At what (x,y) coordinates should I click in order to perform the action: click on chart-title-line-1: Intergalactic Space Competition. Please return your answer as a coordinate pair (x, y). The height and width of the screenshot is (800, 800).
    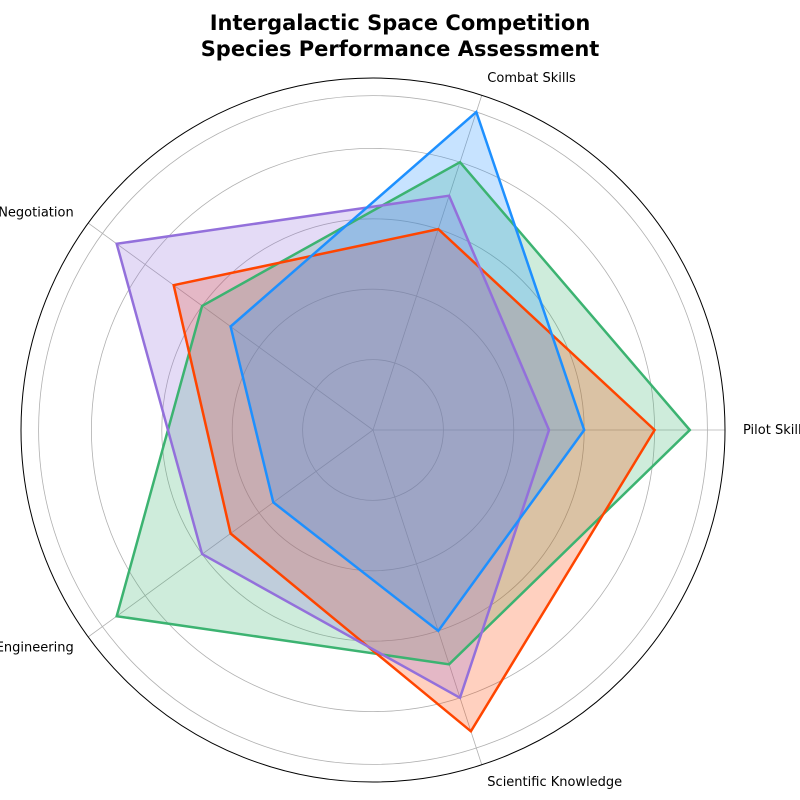
    Looking at the image, I should click on (400, 23).